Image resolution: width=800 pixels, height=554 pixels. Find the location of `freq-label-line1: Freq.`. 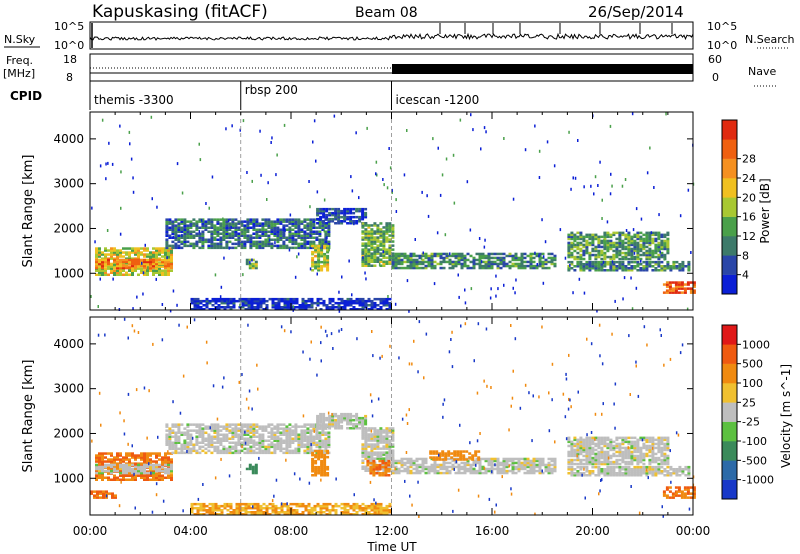

freq-label-line1: Freq. is located at coordinates (19, 60).